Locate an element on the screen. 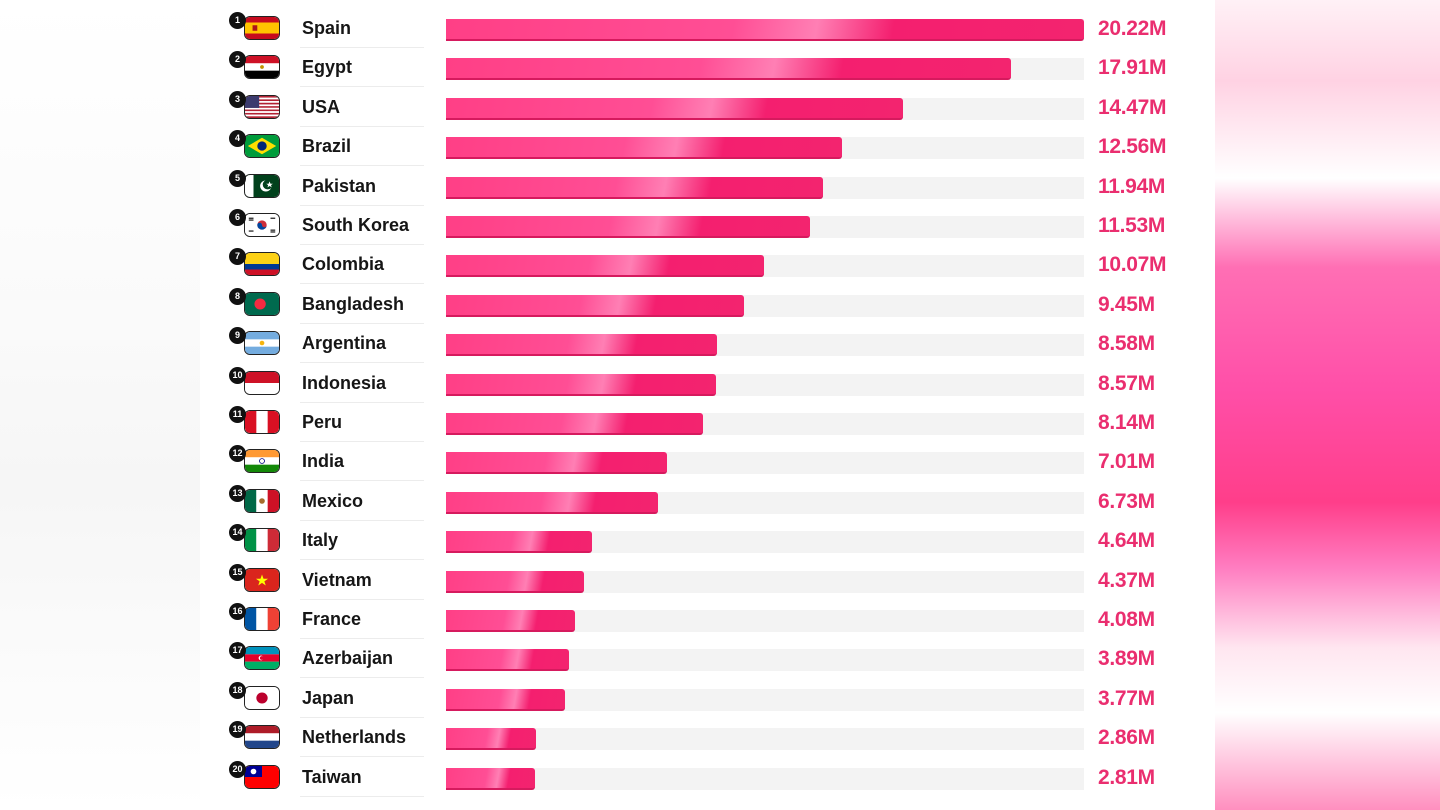  flag-mexico-icon is located at coordinates (262, 500).